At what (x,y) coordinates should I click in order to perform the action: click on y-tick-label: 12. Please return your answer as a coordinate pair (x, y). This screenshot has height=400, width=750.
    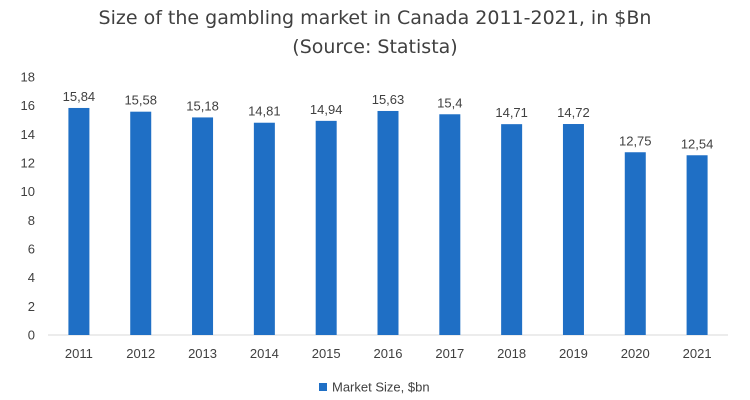
    Looking at the image, I should click on (28, 163).